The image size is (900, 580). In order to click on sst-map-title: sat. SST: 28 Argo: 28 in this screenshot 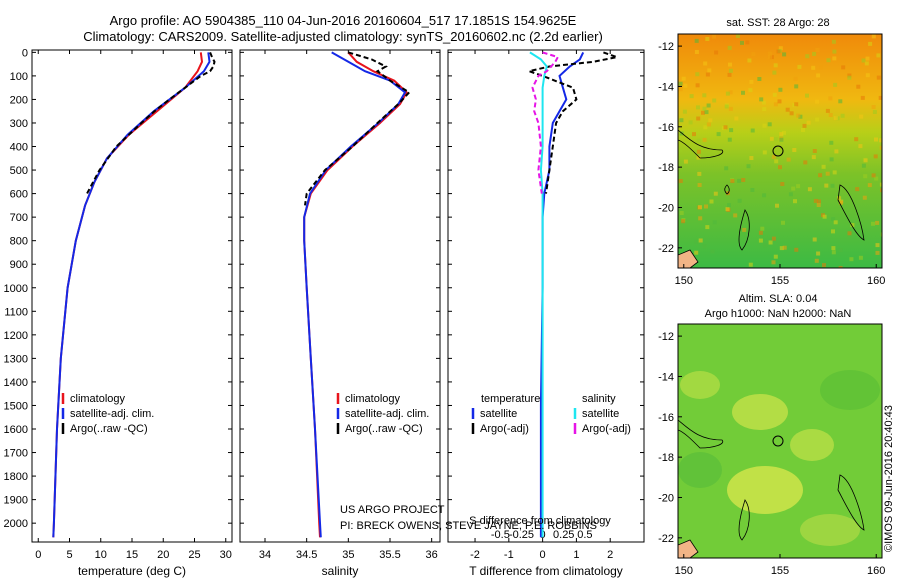, I will do `click(777, 23)`.